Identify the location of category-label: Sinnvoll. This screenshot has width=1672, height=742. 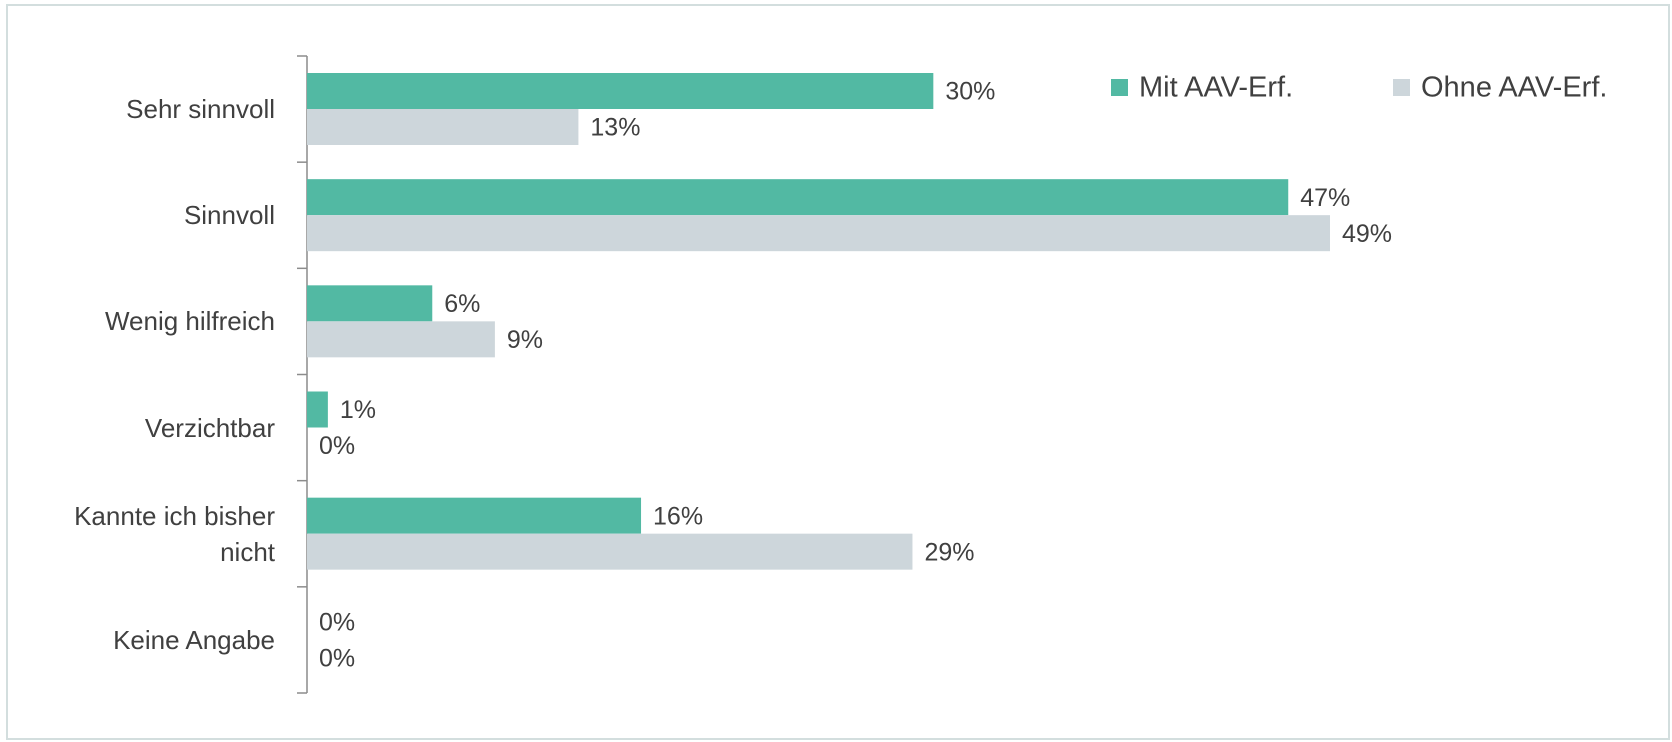
(229, 215).